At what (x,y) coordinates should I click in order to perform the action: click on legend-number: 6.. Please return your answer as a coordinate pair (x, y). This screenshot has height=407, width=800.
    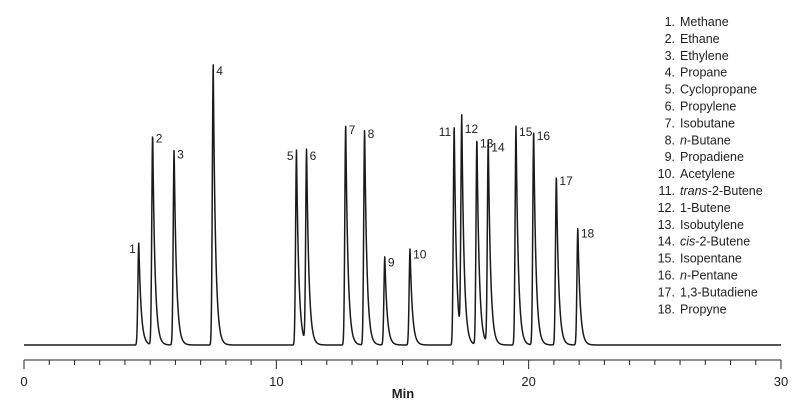
    Looking at the image, I should click on (670, 107).